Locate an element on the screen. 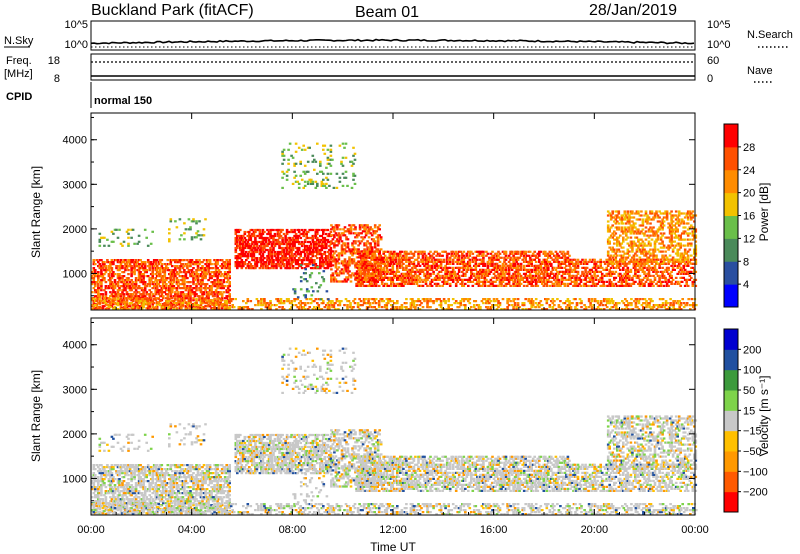  cpid-label: CPID is located at coordinates (19, 97).